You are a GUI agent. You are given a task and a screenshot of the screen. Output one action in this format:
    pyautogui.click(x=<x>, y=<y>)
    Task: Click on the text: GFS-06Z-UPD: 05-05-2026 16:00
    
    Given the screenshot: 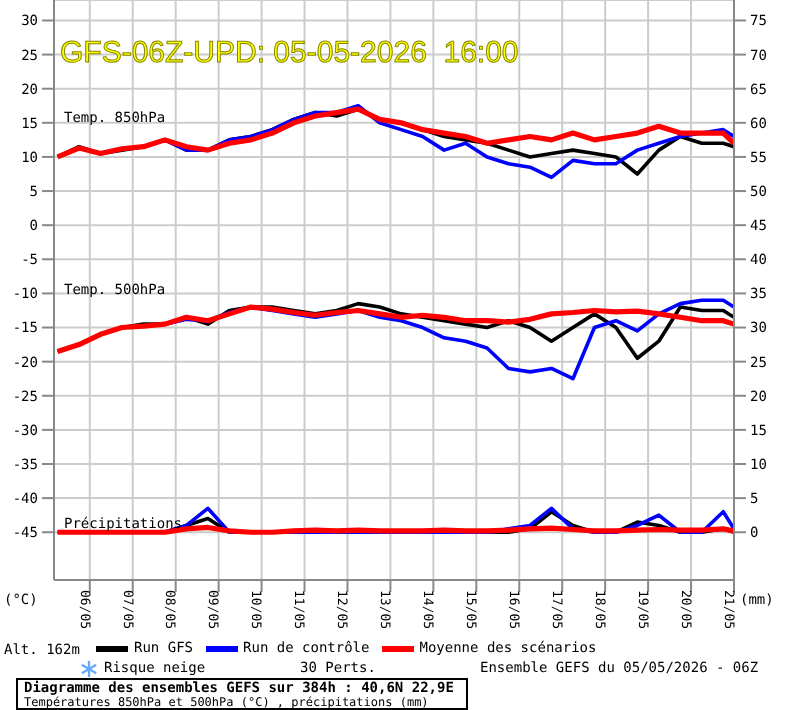 What is the action you would take?
    pyautogui.click(x=289, y=53)
    